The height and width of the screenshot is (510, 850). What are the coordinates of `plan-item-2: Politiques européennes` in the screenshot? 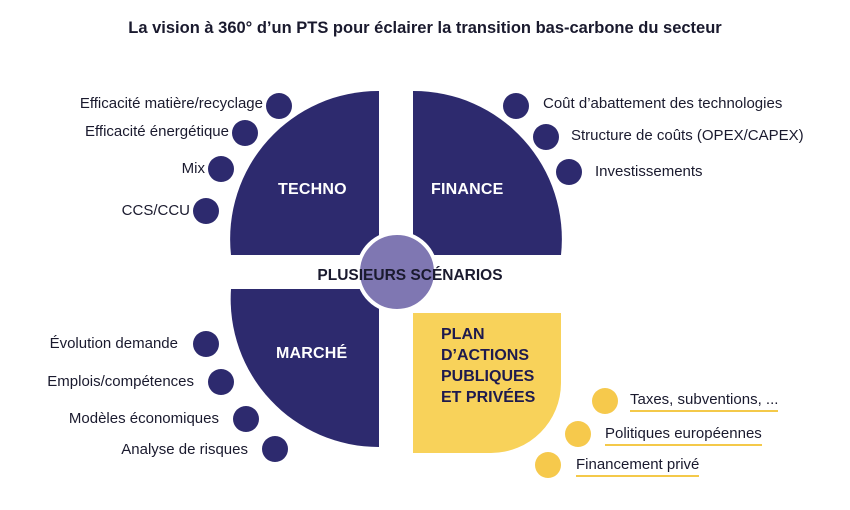 It's located at (683, 435).